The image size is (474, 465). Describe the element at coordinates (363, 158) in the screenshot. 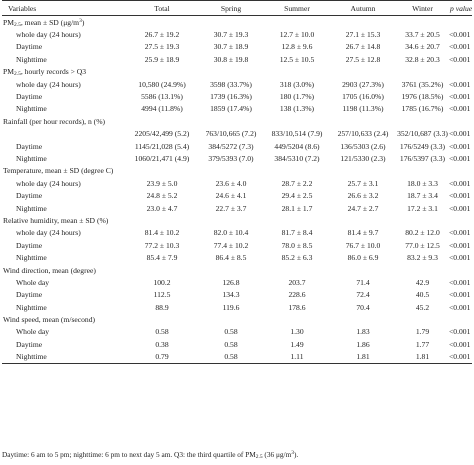

I see `cell-autumn: 121/5330 (2.3)` at that location.